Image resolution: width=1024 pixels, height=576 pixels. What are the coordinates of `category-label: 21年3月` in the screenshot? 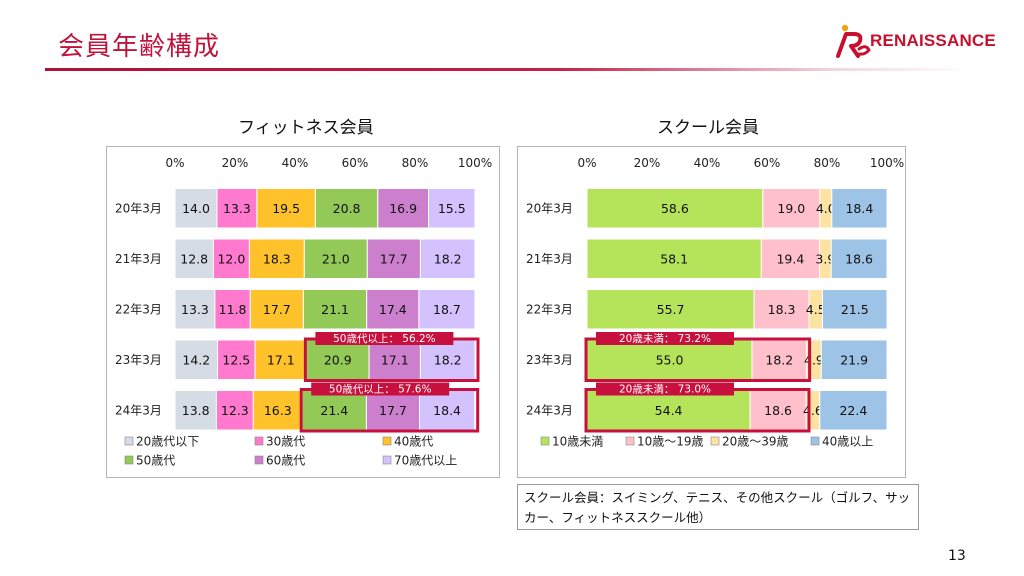 It's located at (549, 259).